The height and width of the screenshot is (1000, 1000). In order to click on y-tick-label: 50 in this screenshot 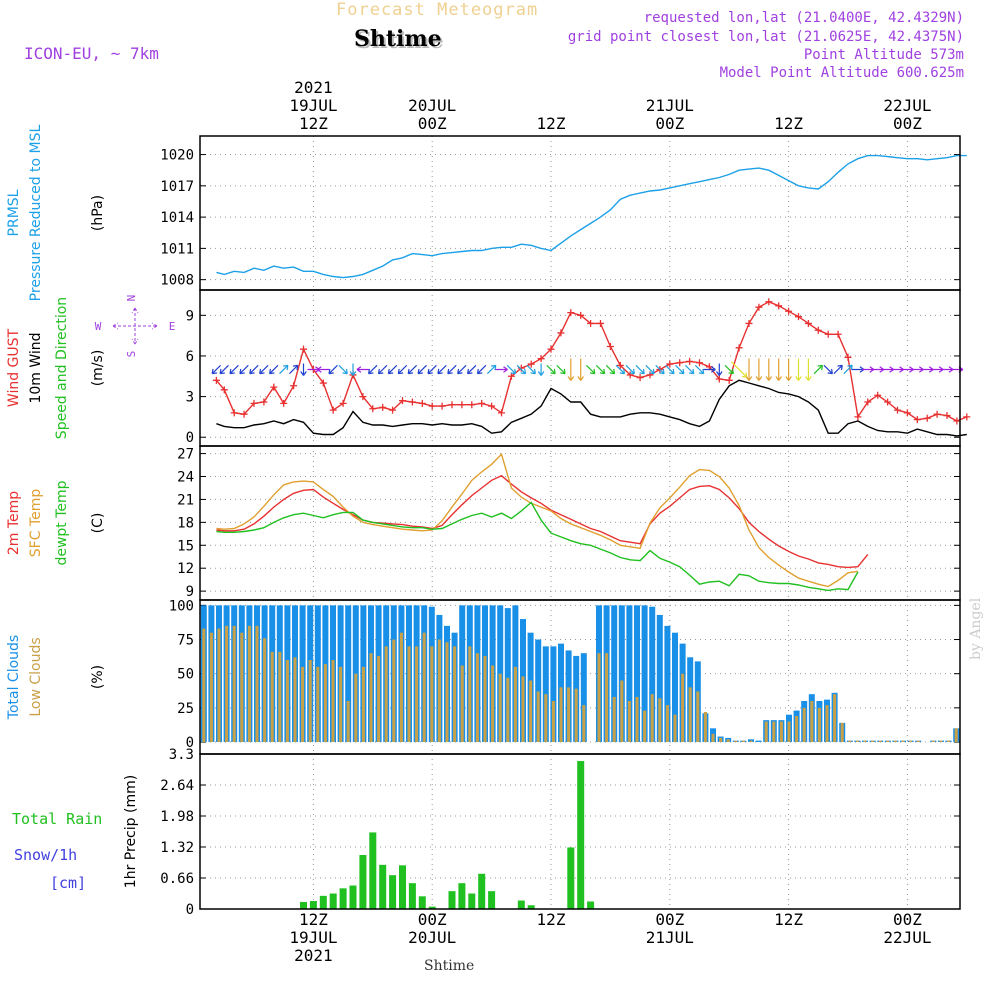, I will do `click(185, 675)`.